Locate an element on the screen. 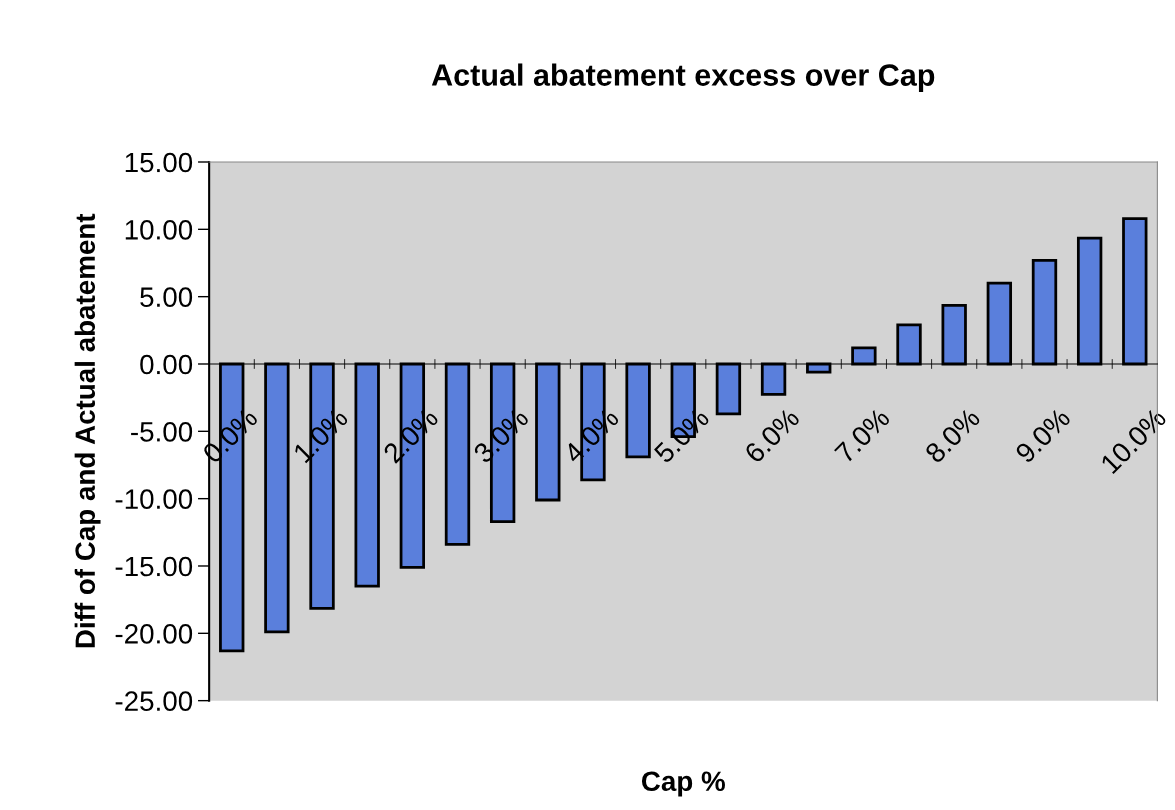 This screenshot has width=1175, height=810. y-tick-label: -25.00 is located at coordinates (154, 701).